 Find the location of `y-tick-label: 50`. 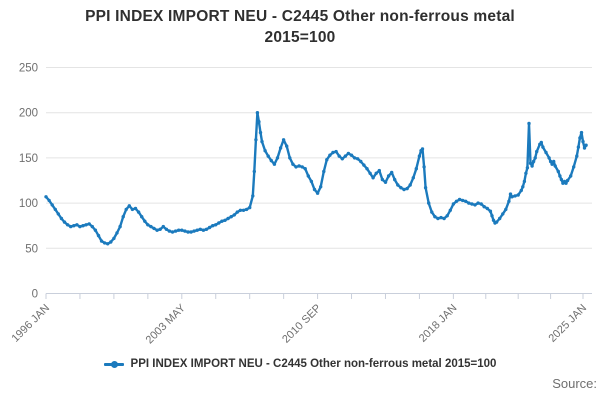

y-tick-label: 50 is located at coordinates (31, 249).